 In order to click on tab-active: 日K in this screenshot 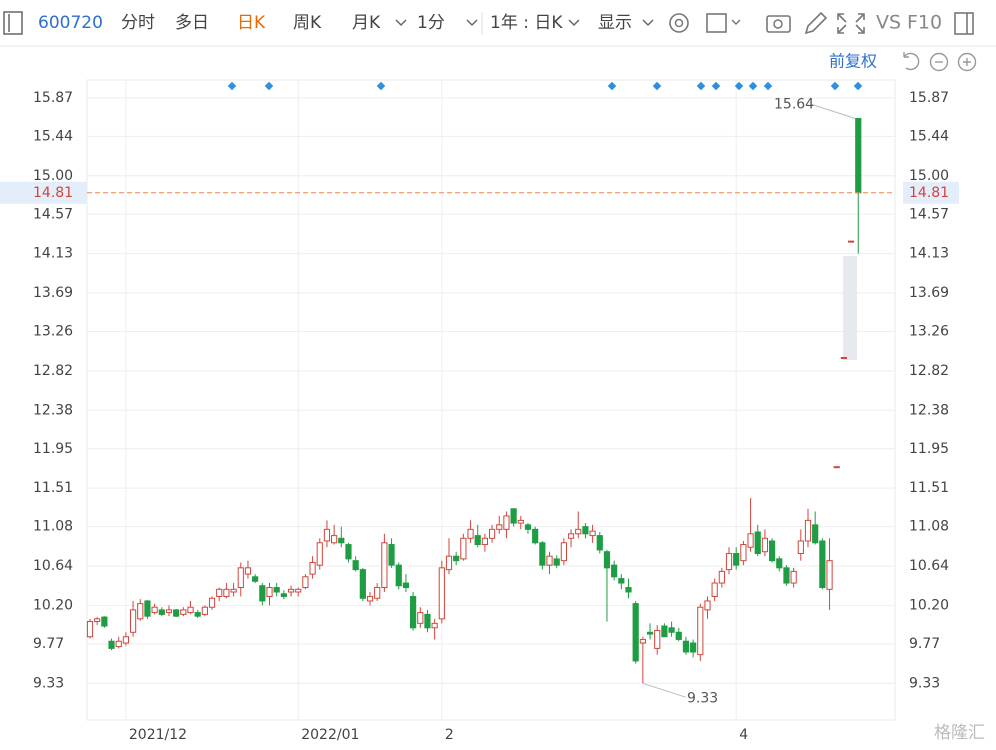, I will do `click(251, 23)`.